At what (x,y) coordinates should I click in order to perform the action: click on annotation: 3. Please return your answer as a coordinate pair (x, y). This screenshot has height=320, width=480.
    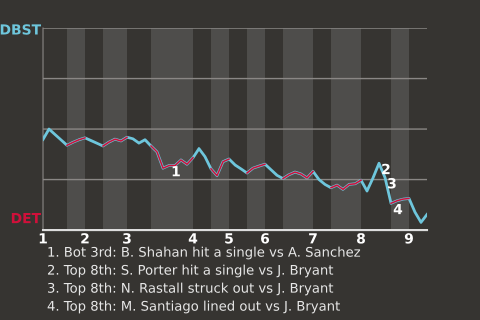
    Looking at the image, I should click on (392, 183).